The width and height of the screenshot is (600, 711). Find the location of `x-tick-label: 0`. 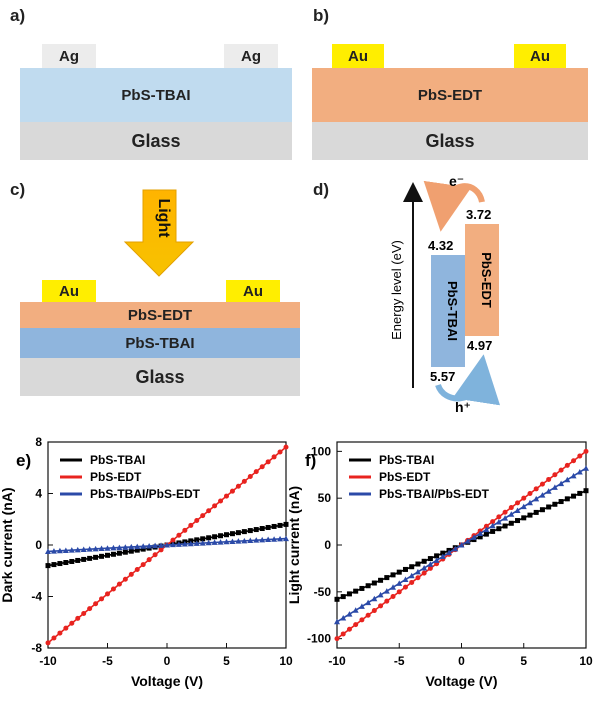

x-tick-label: 0 is located at coordinates (167, 661).